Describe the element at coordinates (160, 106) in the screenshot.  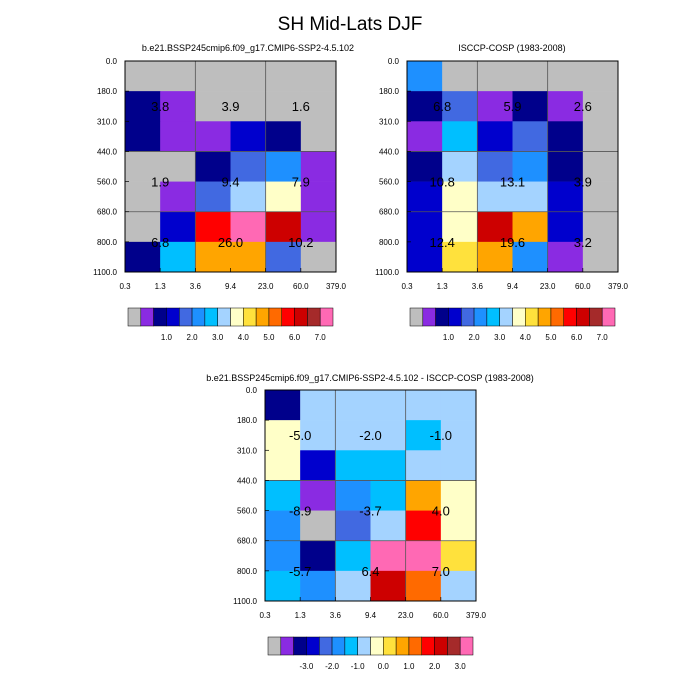
I see `block-value-label: 3.8` at that location.